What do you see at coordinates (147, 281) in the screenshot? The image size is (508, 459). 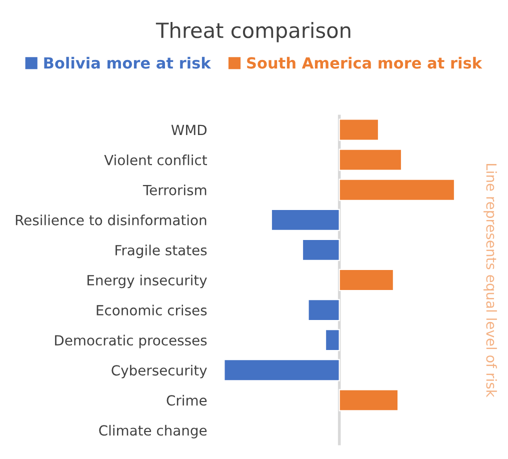 I see `y-tick-label: Energy insecurity` at bounding box center [147, 281].